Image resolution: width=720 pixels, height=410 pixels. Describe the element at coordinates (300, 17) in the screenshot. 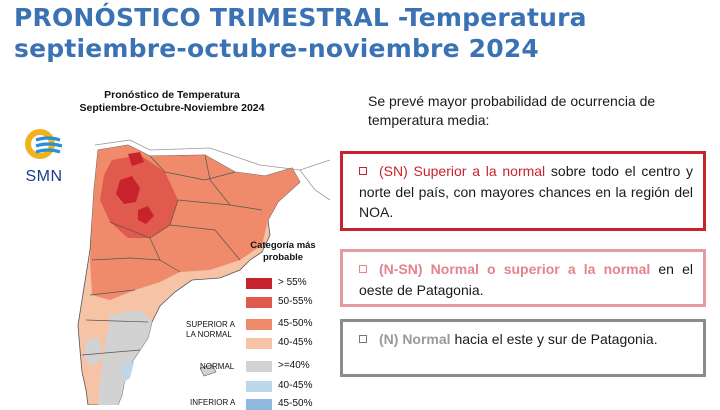

I see `title-line-1: PRONÓSTICO TRIMESTRAL -Temperatura` at that location.